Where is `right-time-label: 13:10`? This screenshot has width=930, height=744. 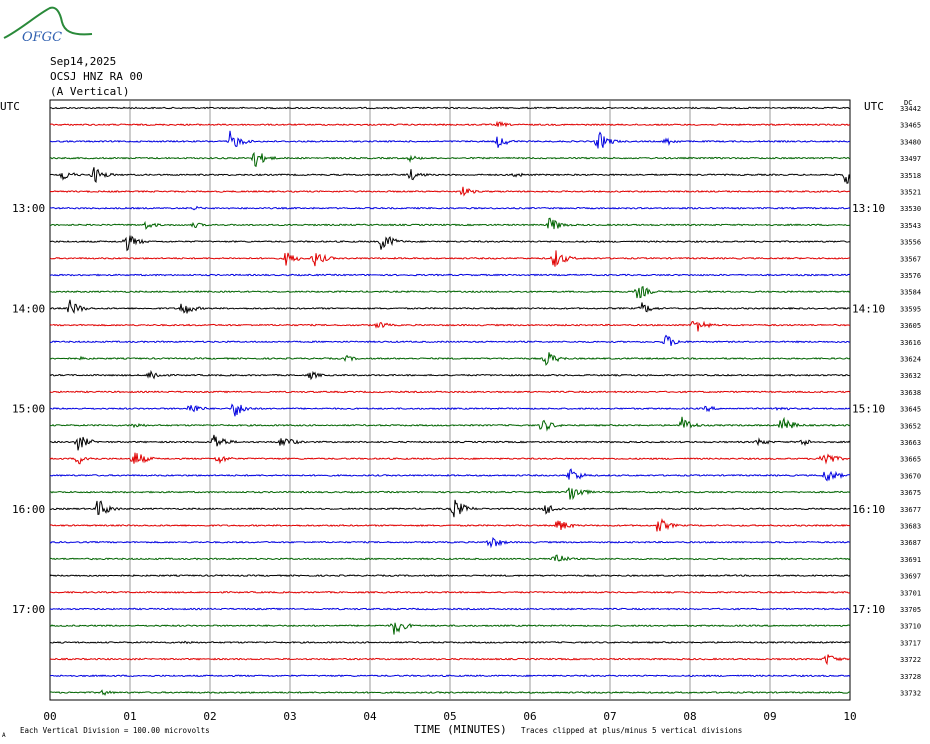
right-time-label: 13:10 is located at coordinates (868, 208).